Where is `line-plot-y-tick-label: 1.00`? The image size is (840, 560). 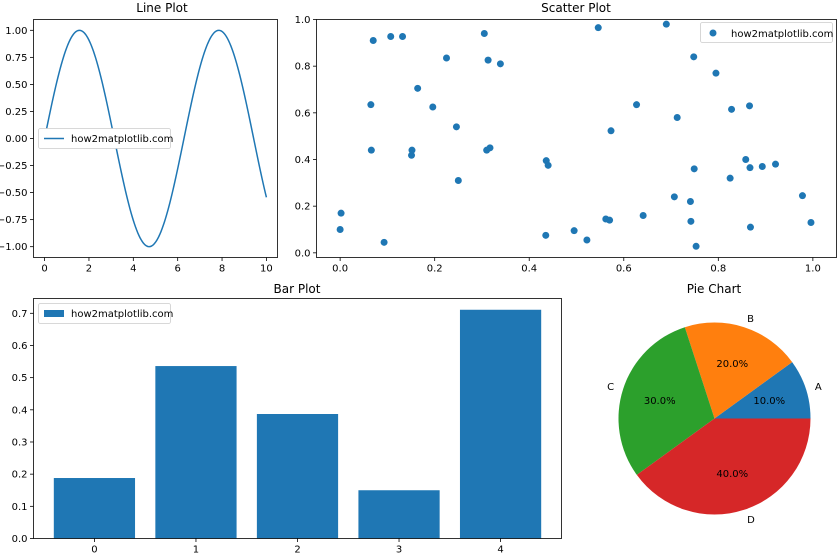
line-plot-y-tick-label: 1.00 is located at coordinates (16, 31).